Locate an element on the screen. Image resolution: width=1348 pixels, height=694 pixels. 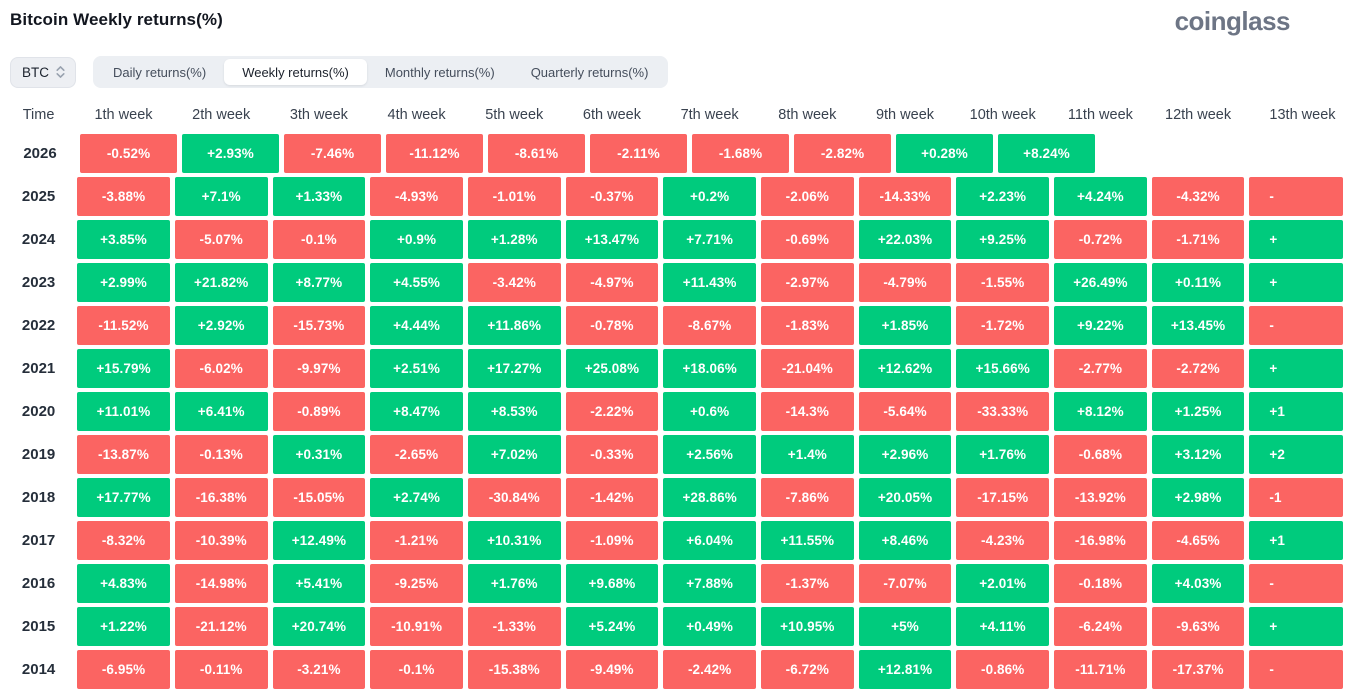
symbol-select-value: BTC is located at coordinates (35, 72).